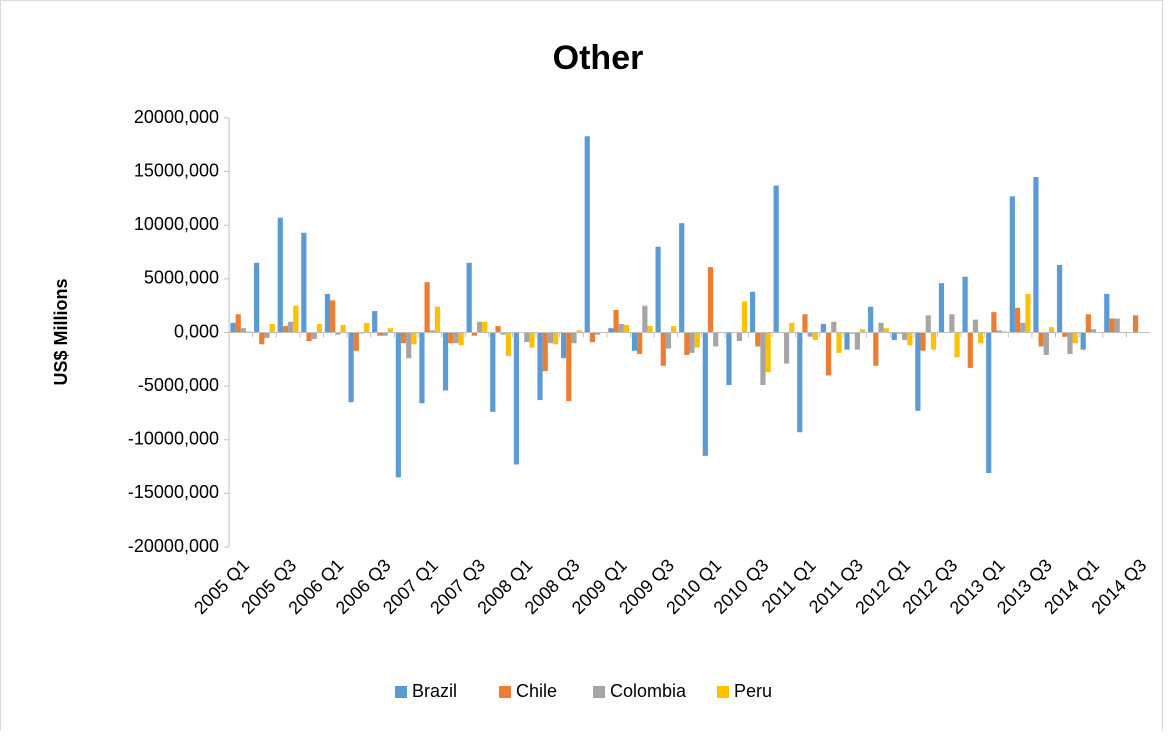 This screenshot has height=736, width=1176. What do you see at coordinates (173, 546) in the screenshot?
I see `y-tick-label: -20000,000` at bounding box center [173, 546].